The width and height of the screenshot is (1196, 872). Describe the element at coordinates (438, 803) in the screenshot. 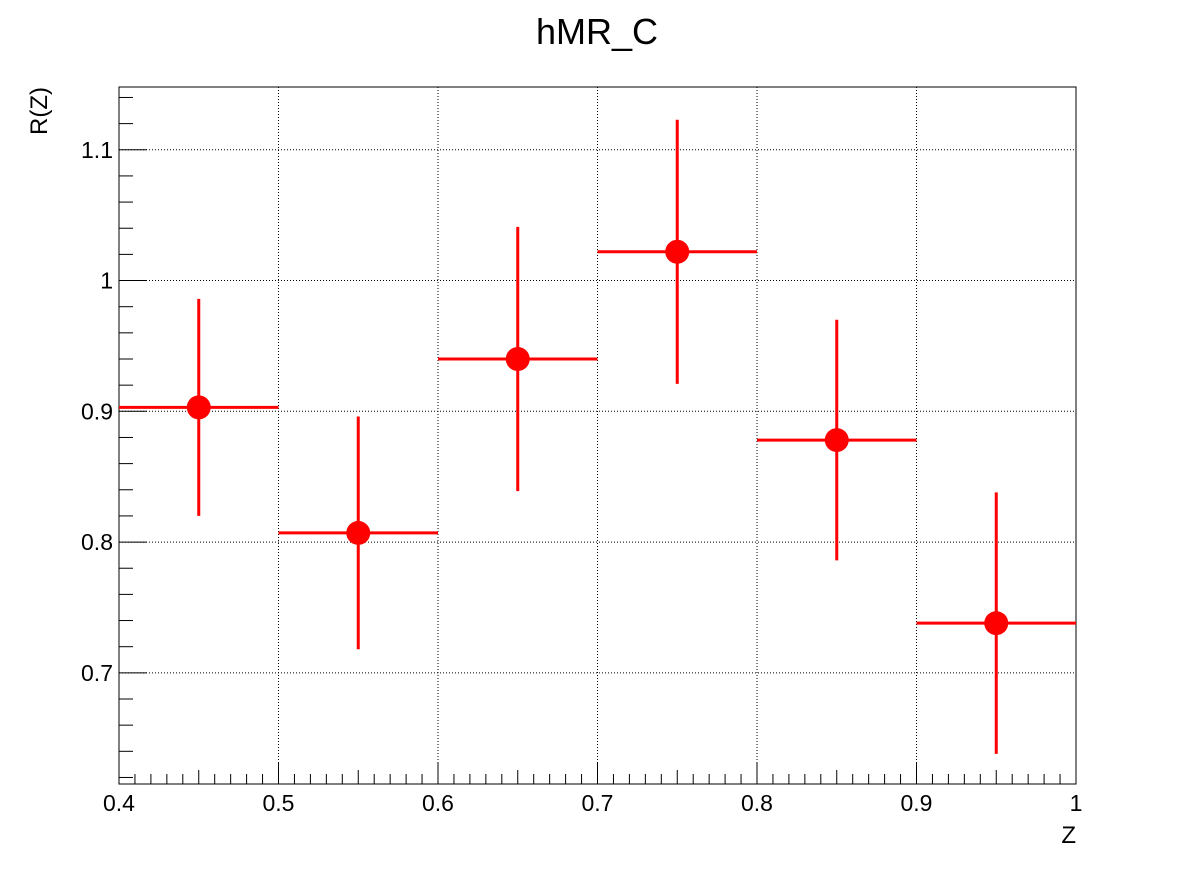

I see `x-tick-label: 0.6` at that location.